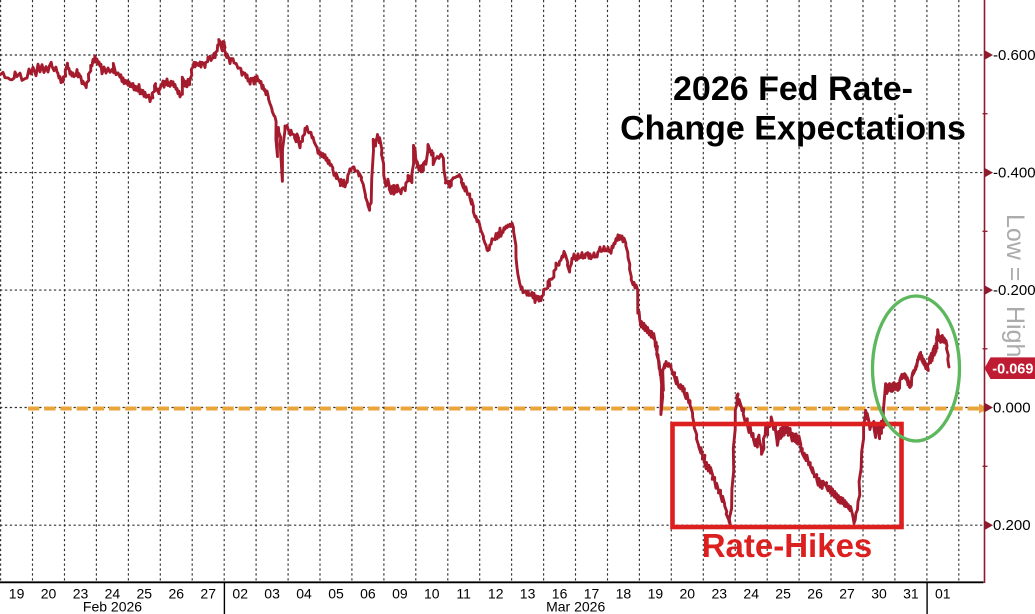 This screenshot has width=1035, height=614. What do you see at coordinates (911, 594) in the screenshot?
I see `svg-text: 31` at bounding box center [911, 594].